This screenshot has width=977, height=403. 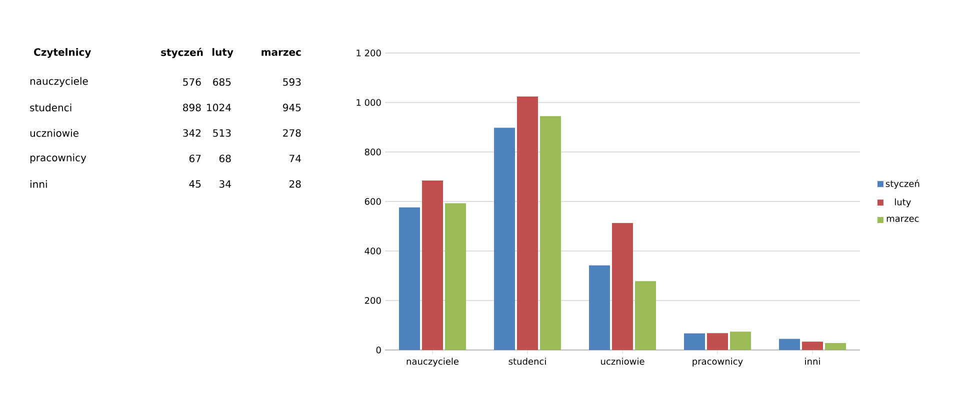 I want to click on text: 28, so click(x=295, y=184).